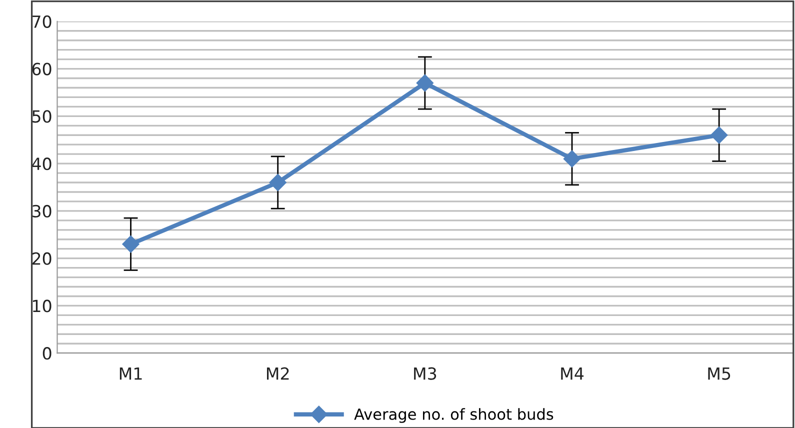 The image size is (795, 428). Describe the element at coordinates (131, 374) in the screenshot. I see `x-tick-label: M1` at that location.